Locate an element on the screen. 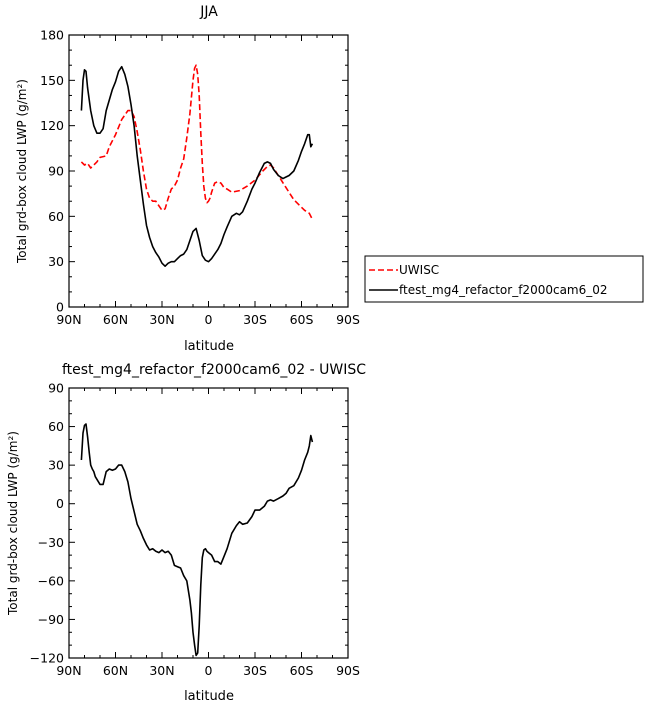 The width and height of the screenshot is (648, 707). top-y-tick-label: 180 is located at coordinates (52, 35).